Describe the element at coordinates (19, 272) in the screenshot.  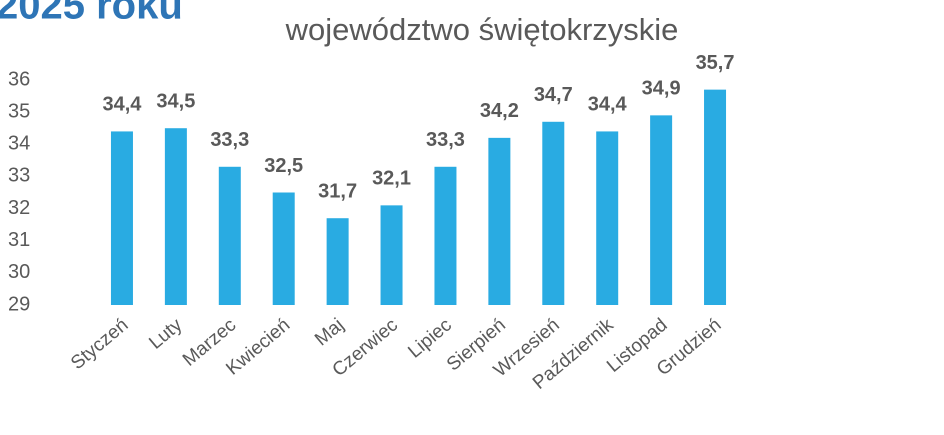
I see `y-tick-label: 30` at that location.